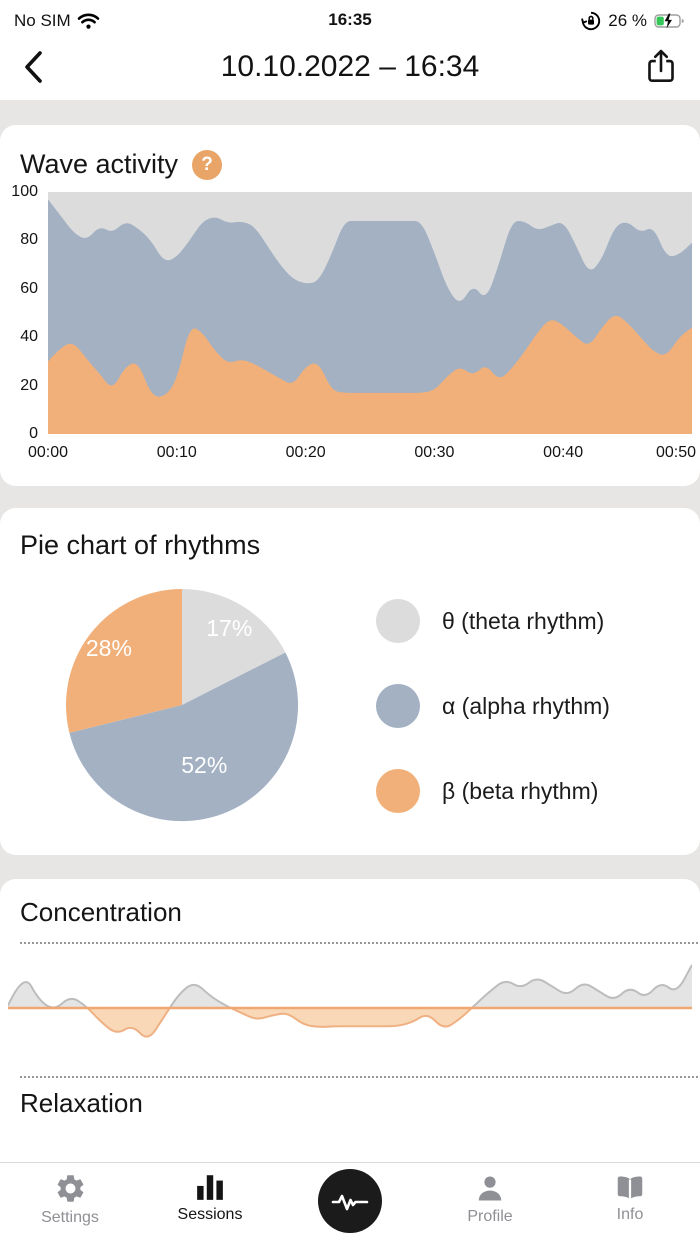  I want to click on above-baseline-area, so click(350, 986).